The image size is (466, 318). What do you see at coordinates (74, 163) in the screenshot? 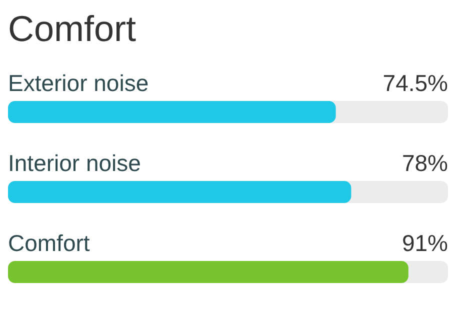
I see `y-tick-label: Interior noise` at bounding box center [74, 163].